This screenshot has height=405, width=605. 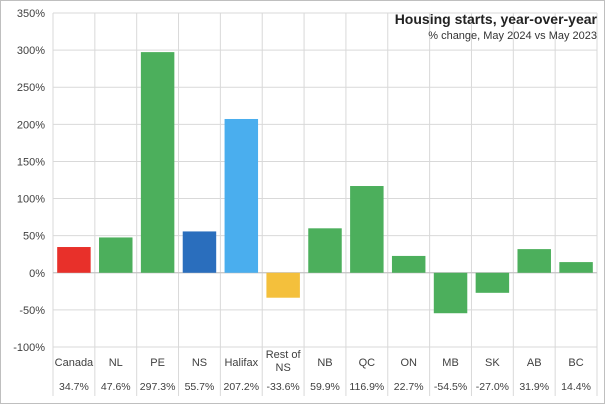 I want to click on category-label: AB, so click(x=534, y=363).